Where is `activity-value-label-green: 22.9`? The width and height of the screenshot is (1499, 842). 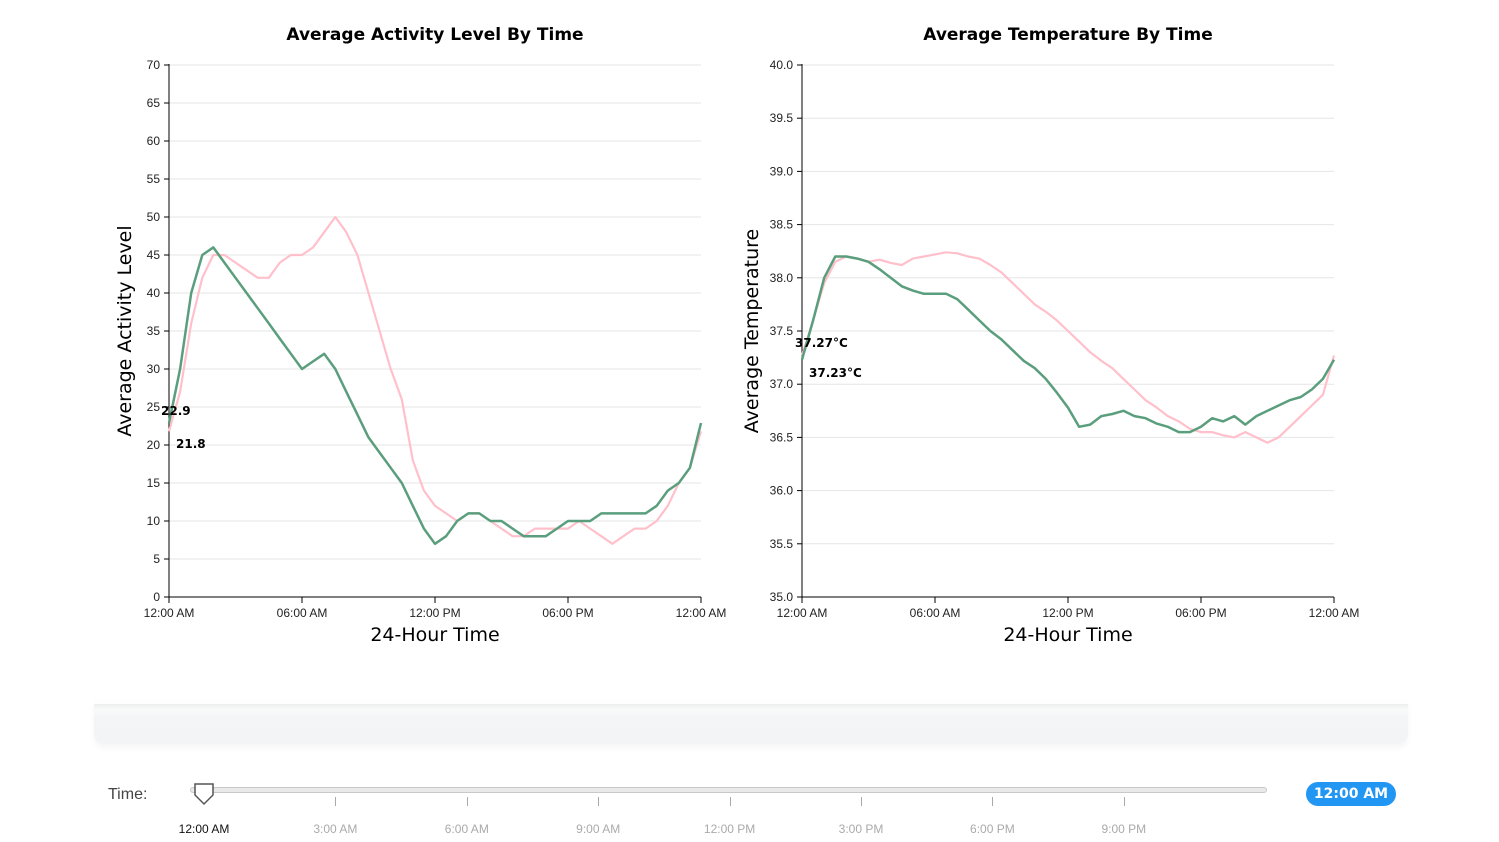 activity-value-label-green: 22.9 is located at coordinates (176, 411).